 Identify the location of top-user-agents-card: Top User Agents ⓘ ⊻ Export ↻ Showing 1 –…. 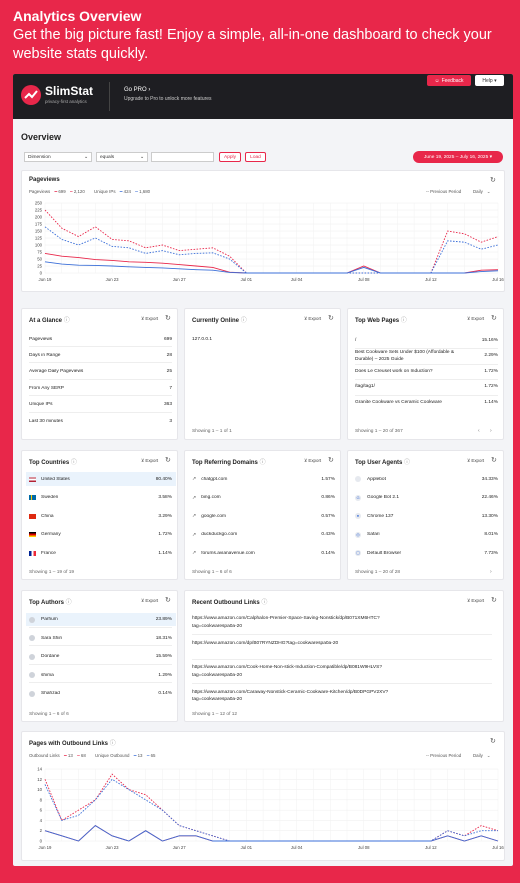
(425, 515).